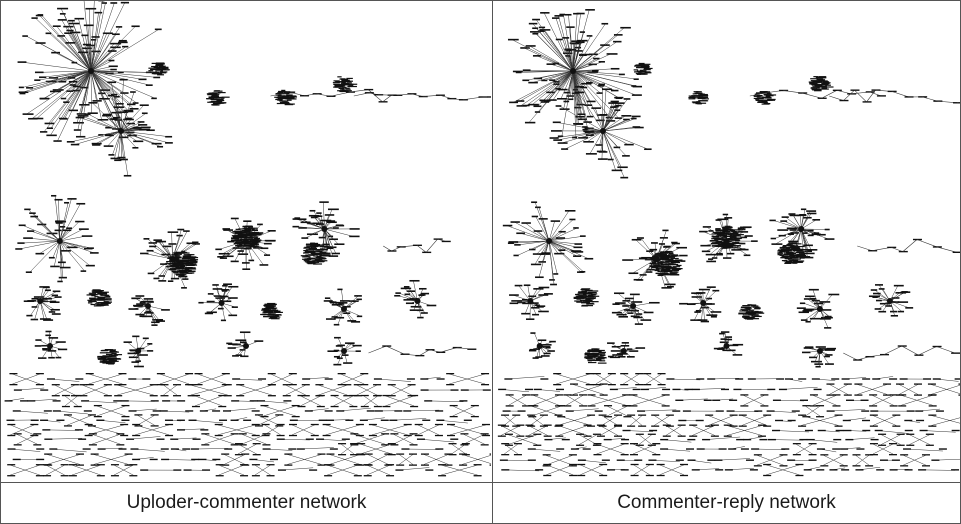 The height and width of the screenshot is (524, 961). I want to click on commenter-reply-caption: Commenter-reply network, so click(726, 502).